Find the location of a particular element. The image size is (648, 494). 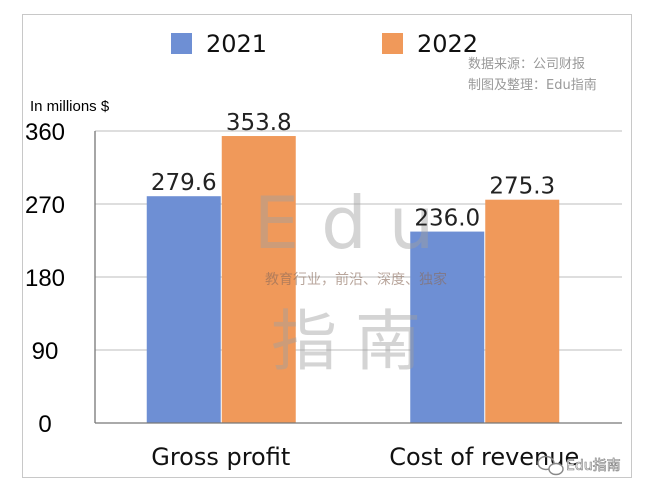

source-note-1: 数据来源：公司财报 is located at coordinates (526, 64).